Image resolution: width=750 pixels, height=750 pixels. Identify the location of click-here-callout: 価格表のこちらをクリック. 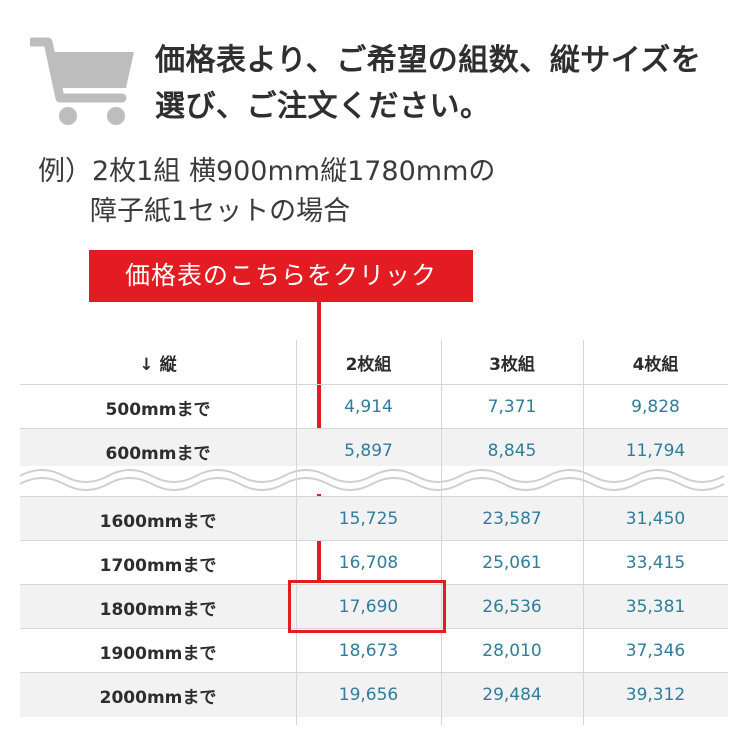
(281, 276).